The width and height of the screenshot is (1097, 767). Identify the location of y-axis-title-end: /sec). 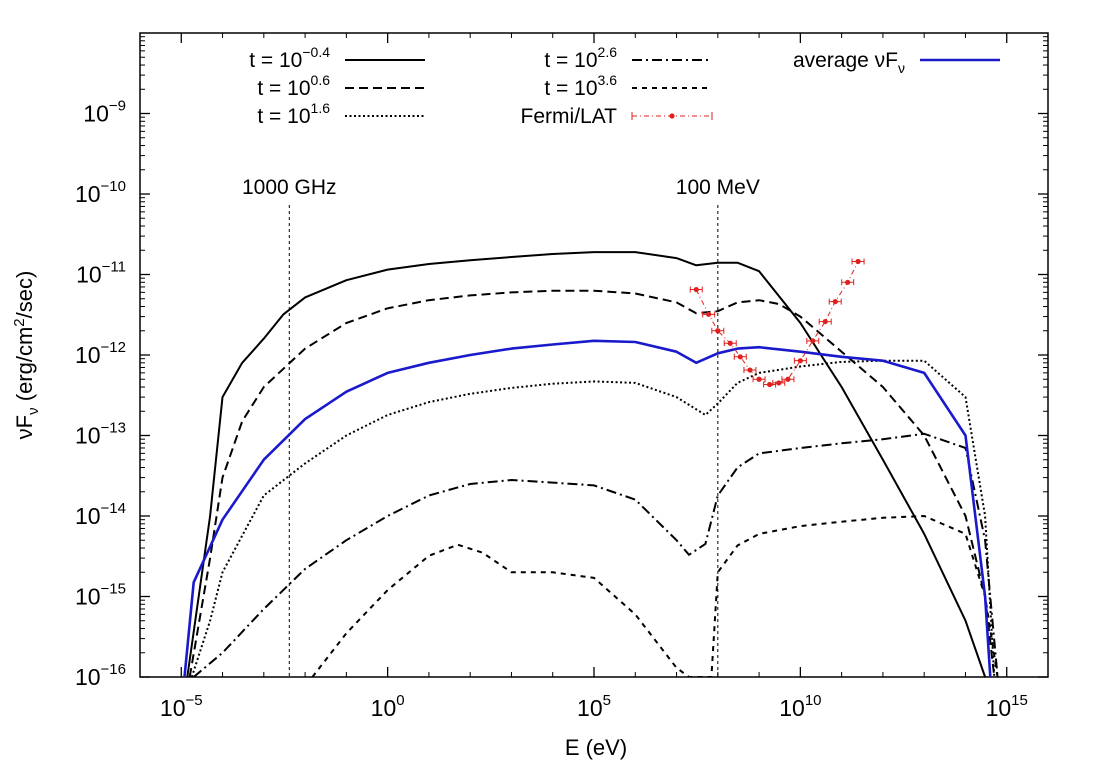
(24, 295).